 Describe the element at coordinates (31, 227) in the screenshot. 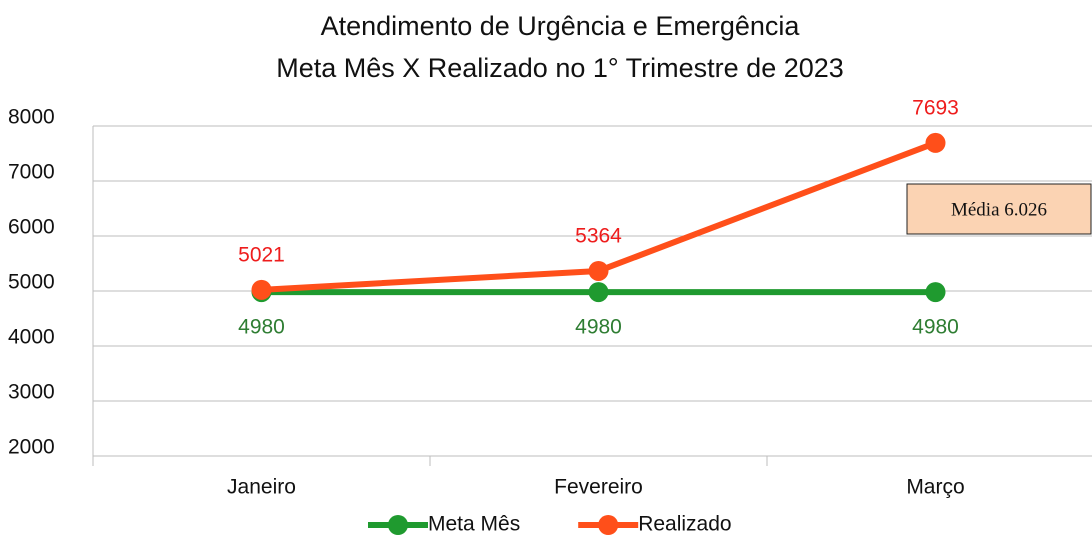

I see `y-tick-label: 6000` at that location.